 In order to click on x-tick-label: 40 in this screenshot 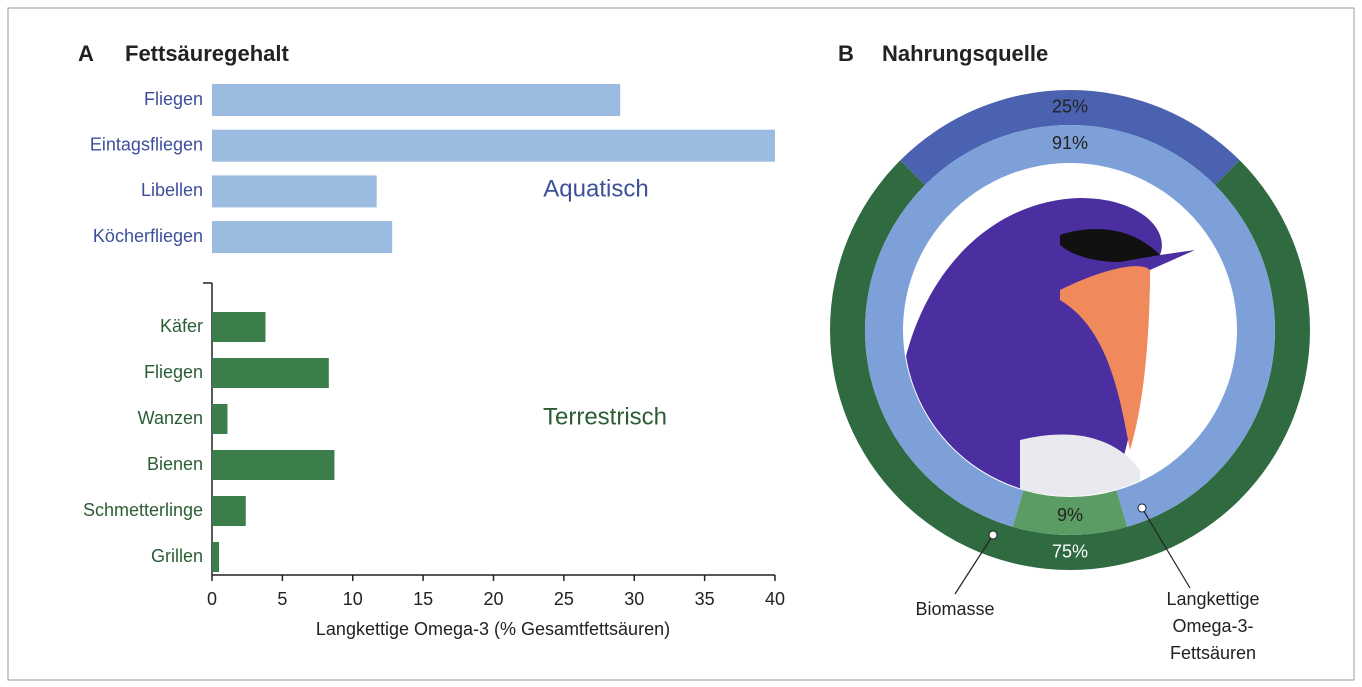, I will do `click(775, 599)`.